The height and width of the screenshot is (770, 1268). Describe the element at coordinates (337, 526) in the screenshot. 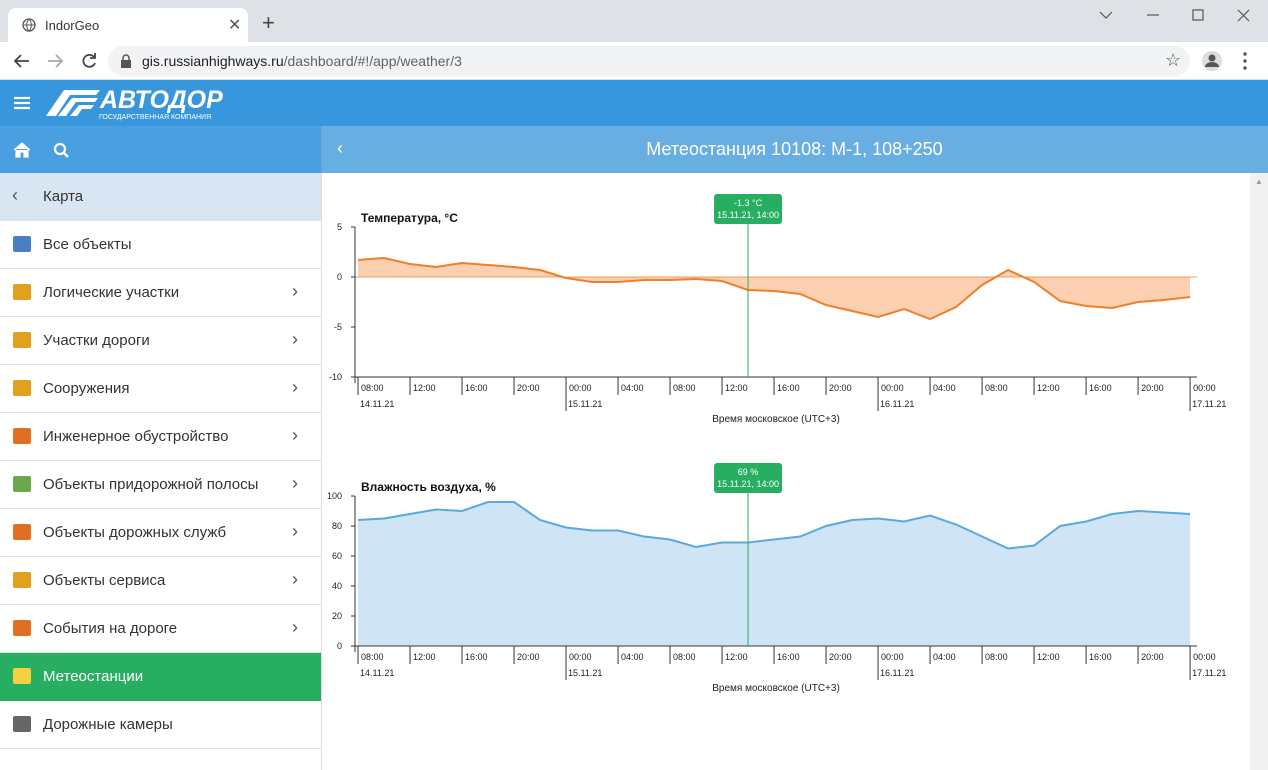

I see `y-tick-label: 80` at that location.